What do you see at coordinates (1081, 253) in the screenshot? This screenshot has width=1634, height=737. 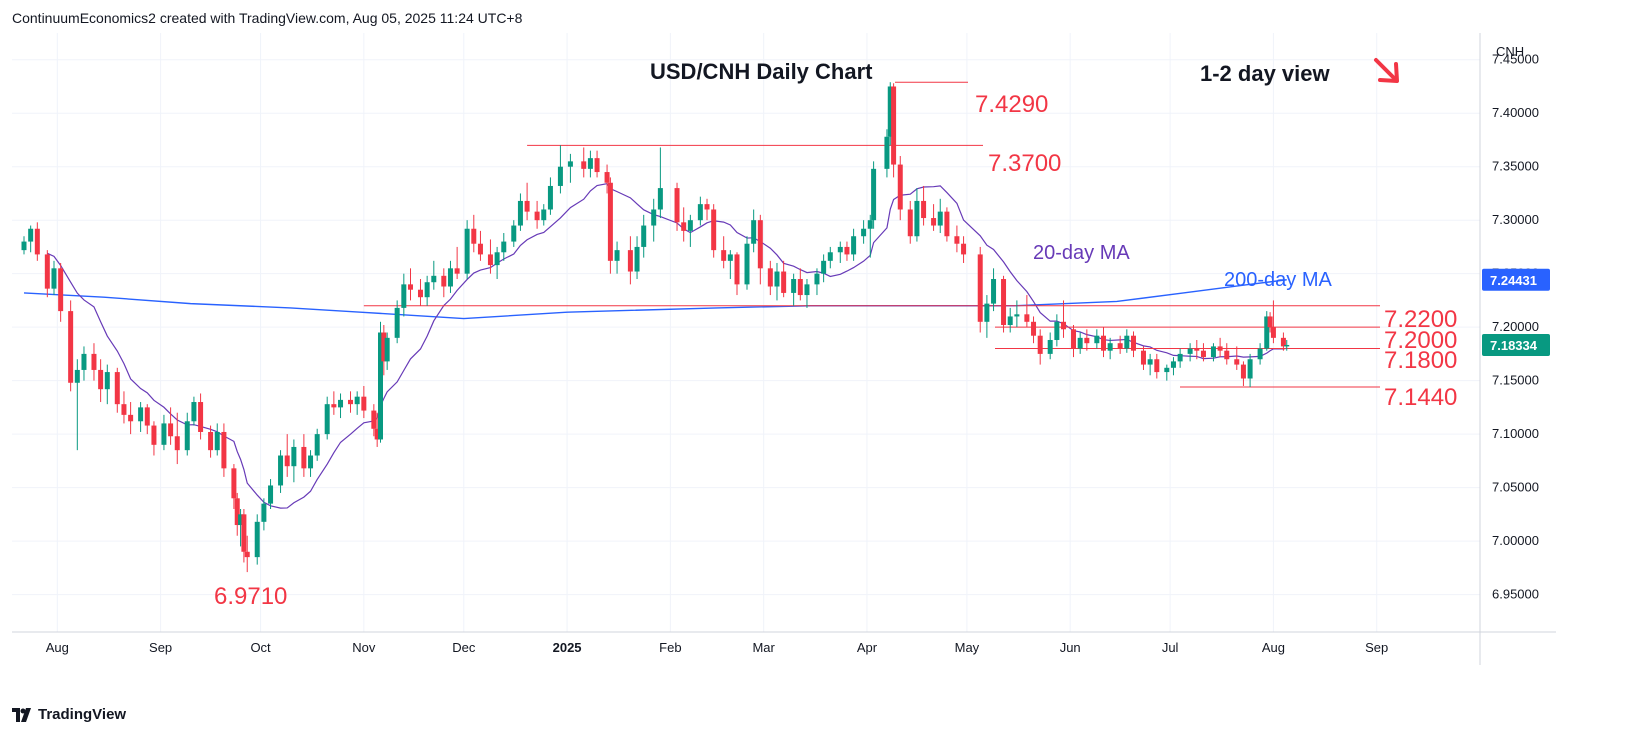 I see `ma20-label: 20-day MA` at bounding box center [1081, 253].